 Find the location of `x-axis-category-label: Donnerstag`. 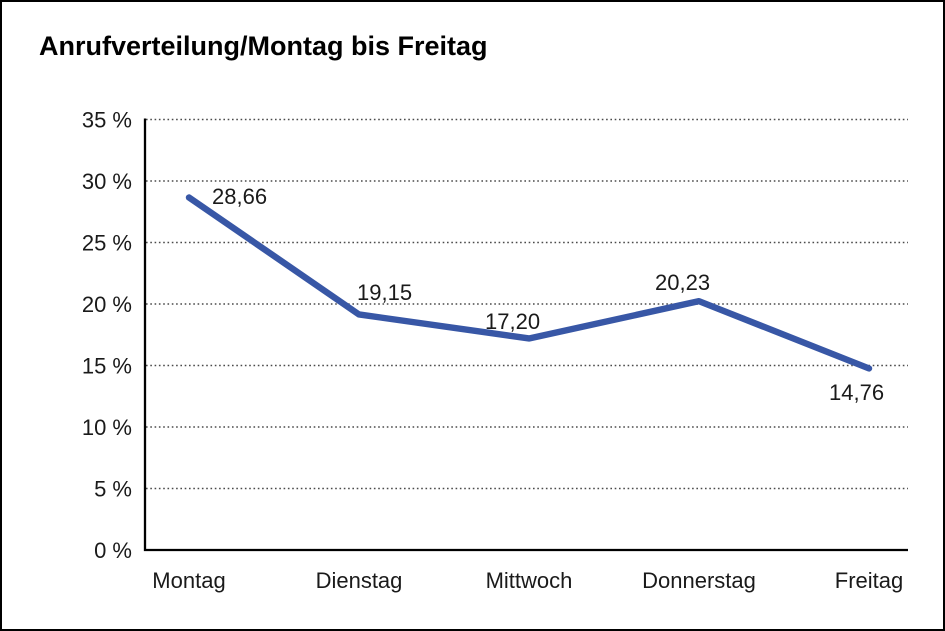

x-axis-category-label: Donnerstag is located at coordinates (699, 580).